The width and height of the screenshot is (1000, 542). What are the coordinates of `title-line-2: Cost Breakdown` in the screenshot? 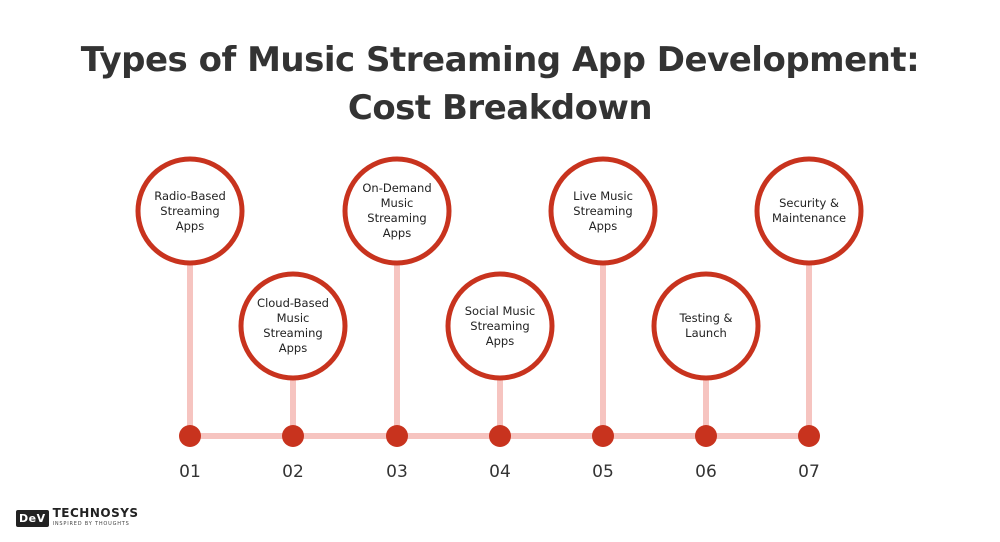 It's located at (500, 108).